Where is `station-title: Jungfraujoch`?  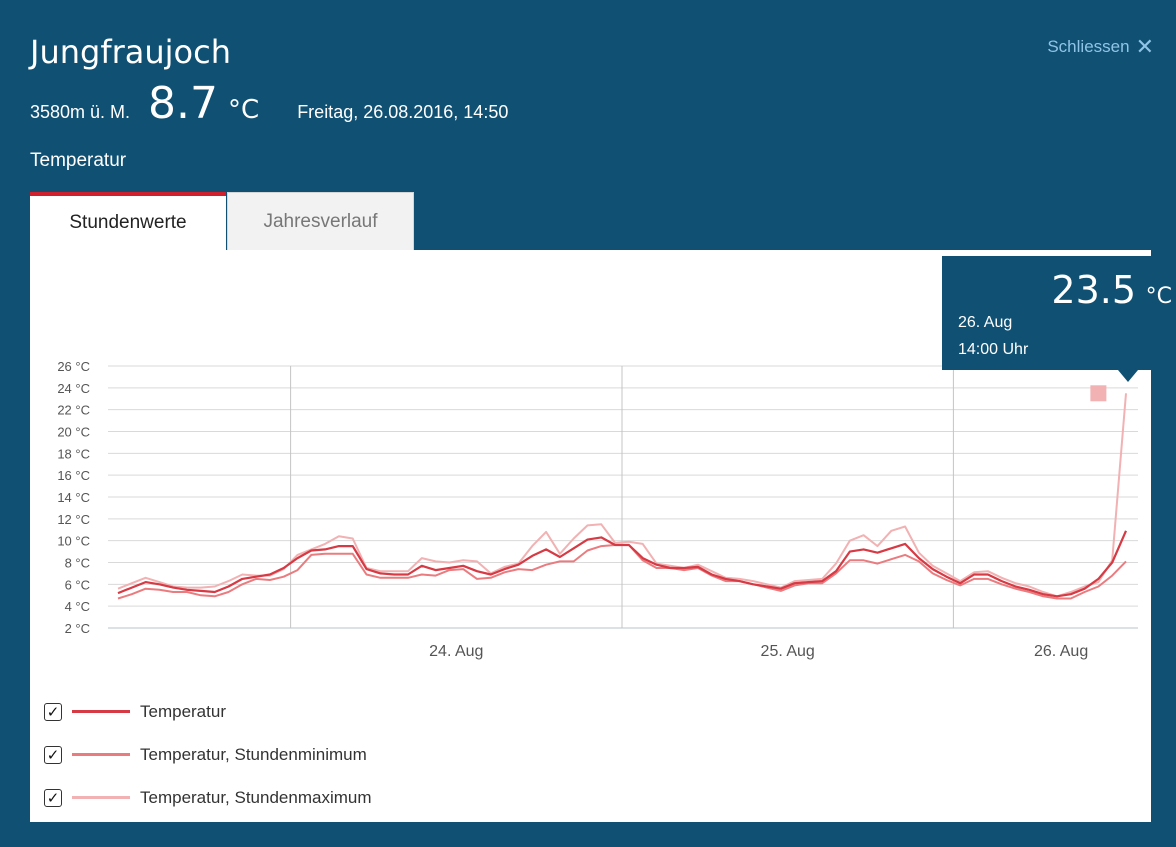
station-title: Jungfraujoch is located at coordinates (130, 52).